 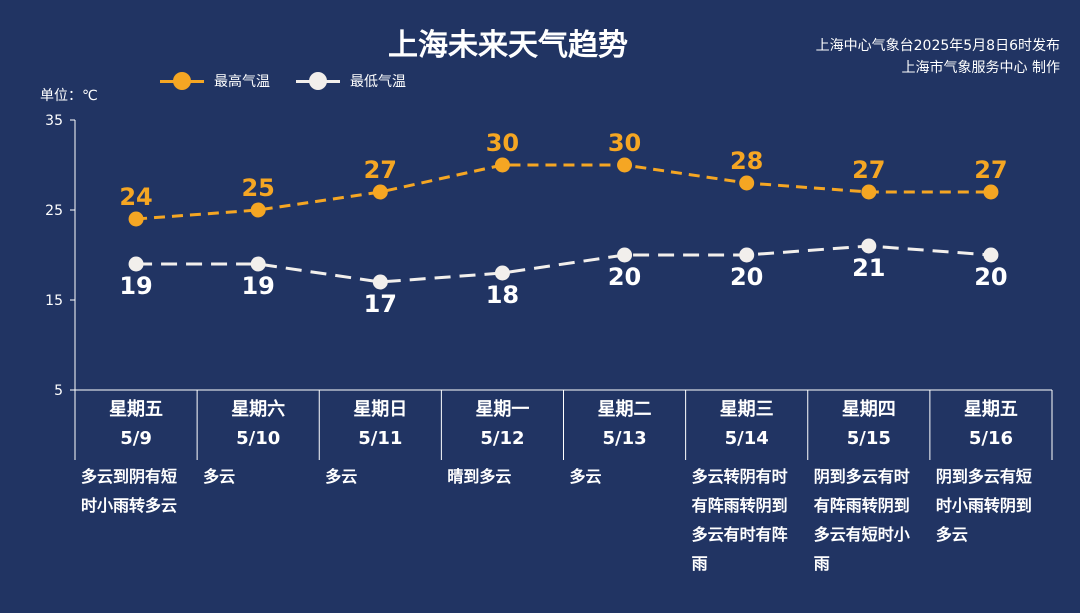 I want to click on weekday-label: 星期三, so click(x=746, y=409).